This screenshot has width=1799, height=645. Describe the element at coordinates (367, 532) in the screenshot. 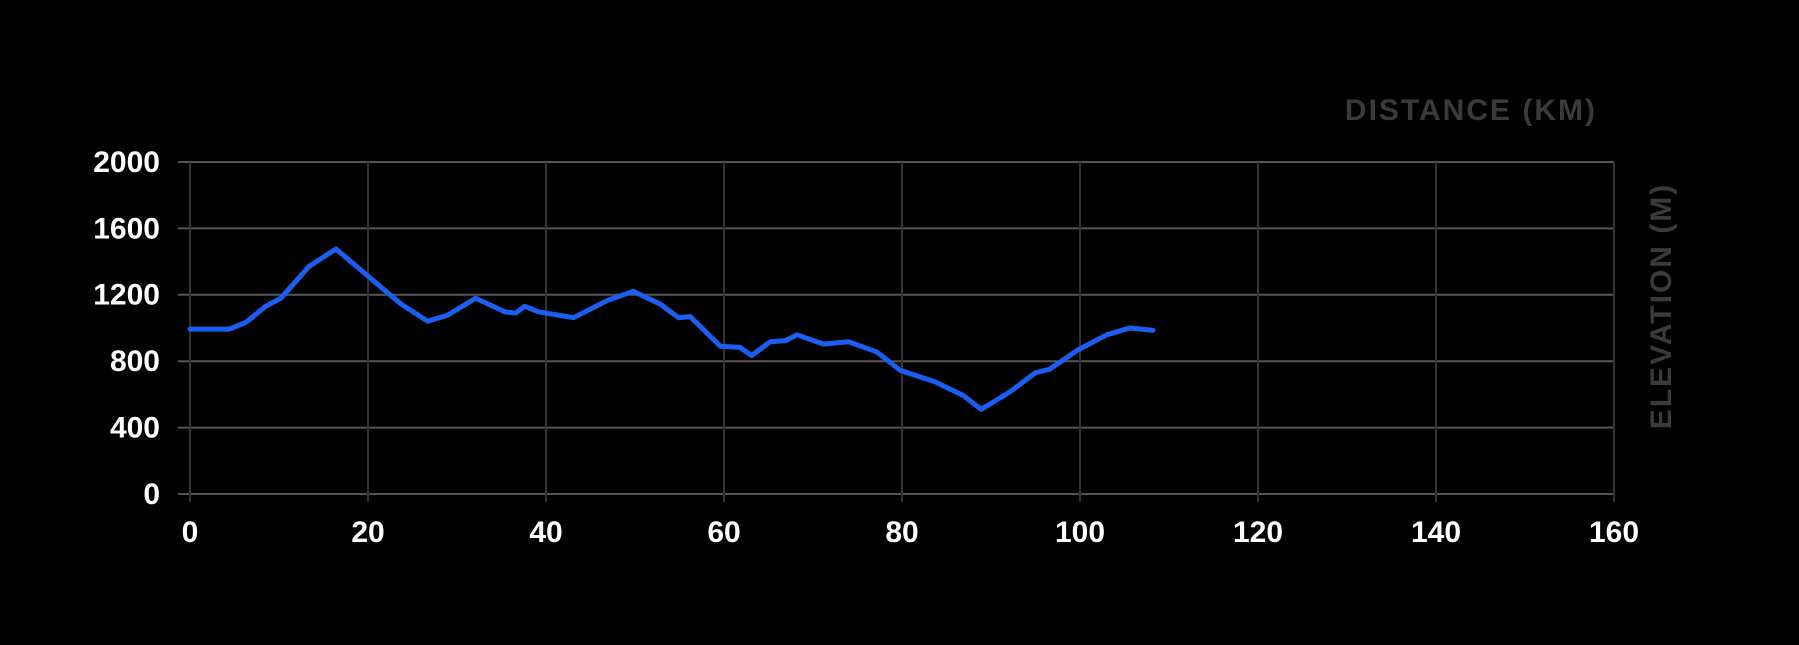

I see `x-tick-label: 20` at that location.